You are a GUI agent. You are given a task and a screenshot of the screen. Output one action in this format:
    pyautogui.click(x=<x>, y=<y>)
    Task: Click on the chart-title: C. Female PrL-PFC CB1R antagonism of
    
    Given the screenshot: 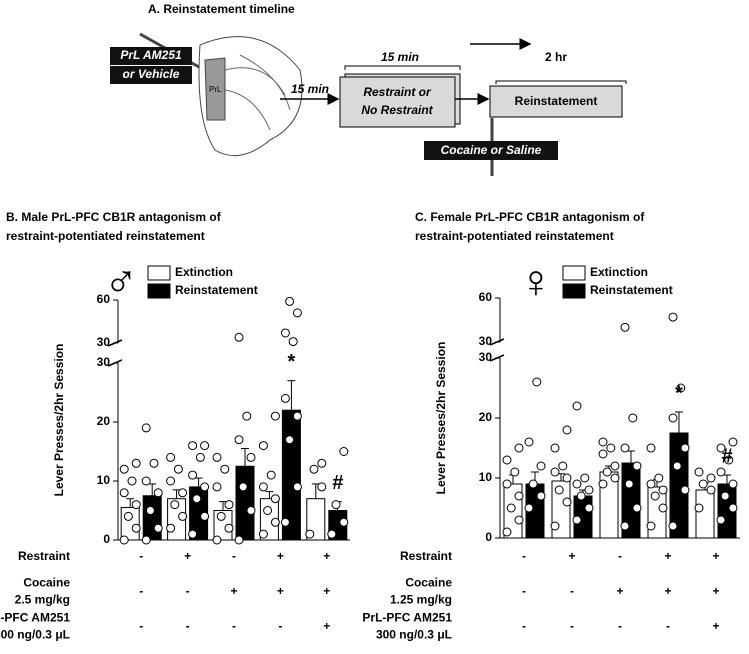 What is the action you would take?
    pyautogui.click(x=530, y=217)
    